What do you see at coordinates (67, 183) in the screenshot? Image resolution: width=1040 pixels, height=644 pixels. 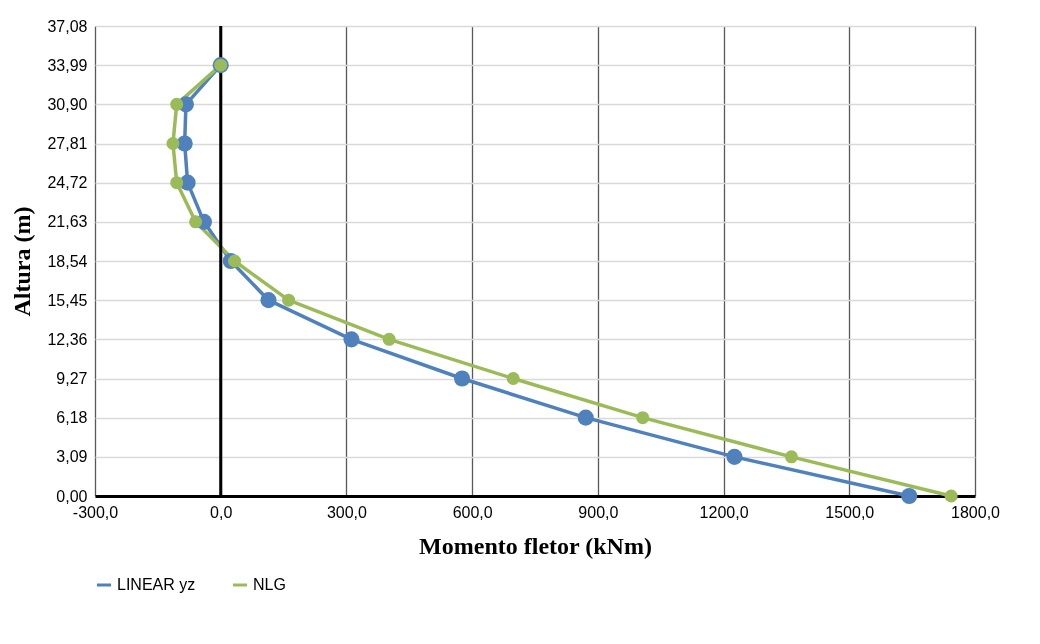 I see `y-tick-label: 24,72` at bounding box center [67, 183].